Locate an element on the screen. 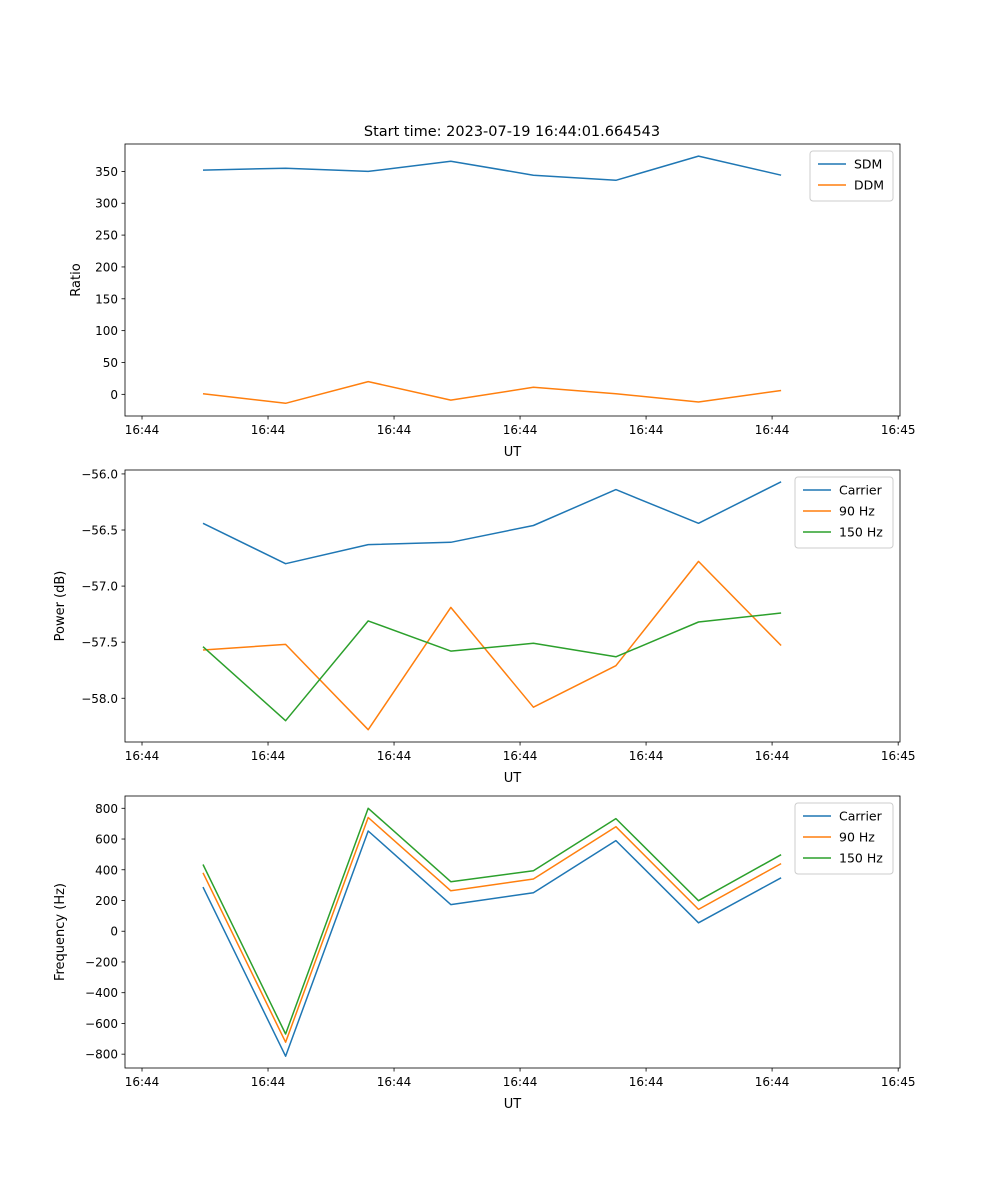 This screenshot has width=1000, height=1204. y-axis-label: Power (dB) is located at coordinates (60, 606).